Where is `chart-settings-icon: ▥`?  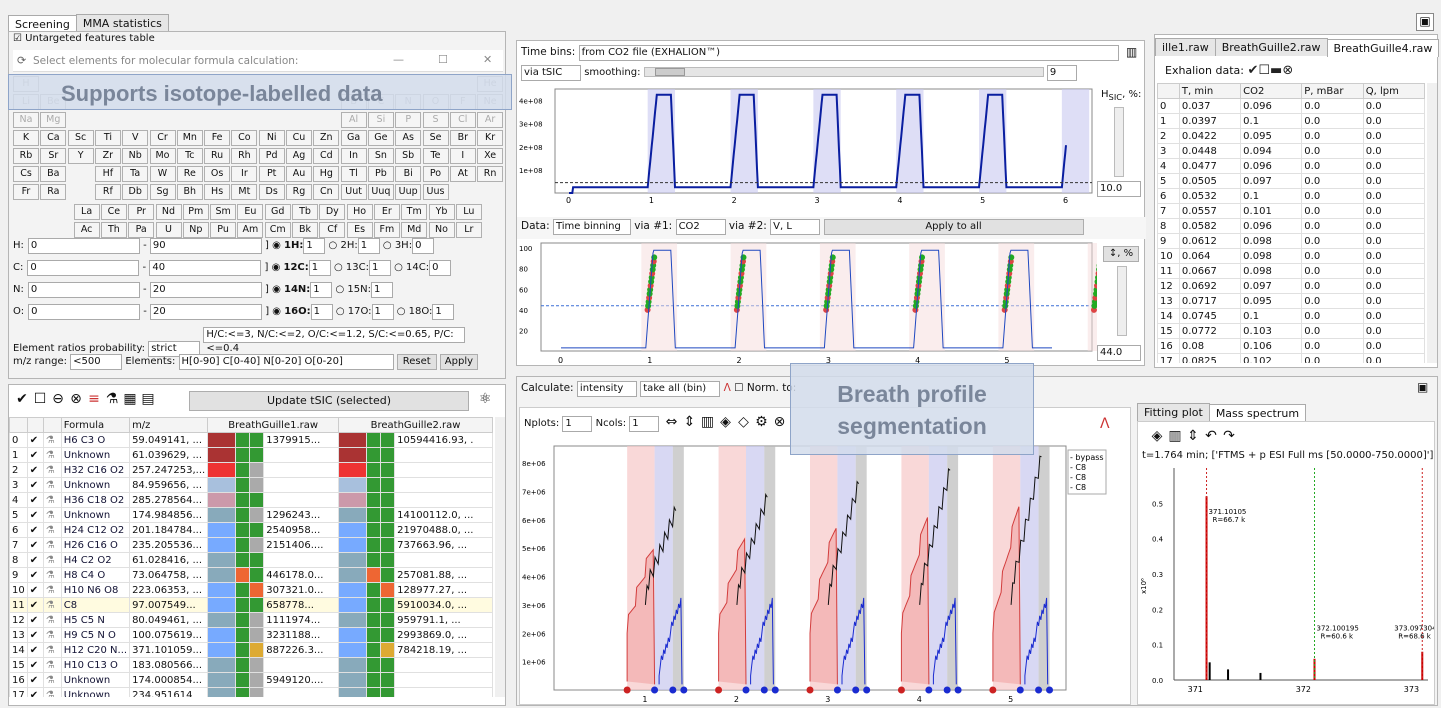 chart-settings-icon: ▥ is located at coordinates (1132, 52).